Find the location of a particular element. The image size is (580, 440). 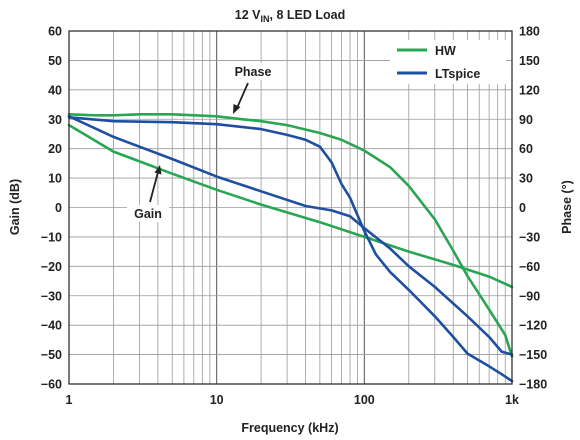

gain-annotation-bg is located at coordinates (148, 213).